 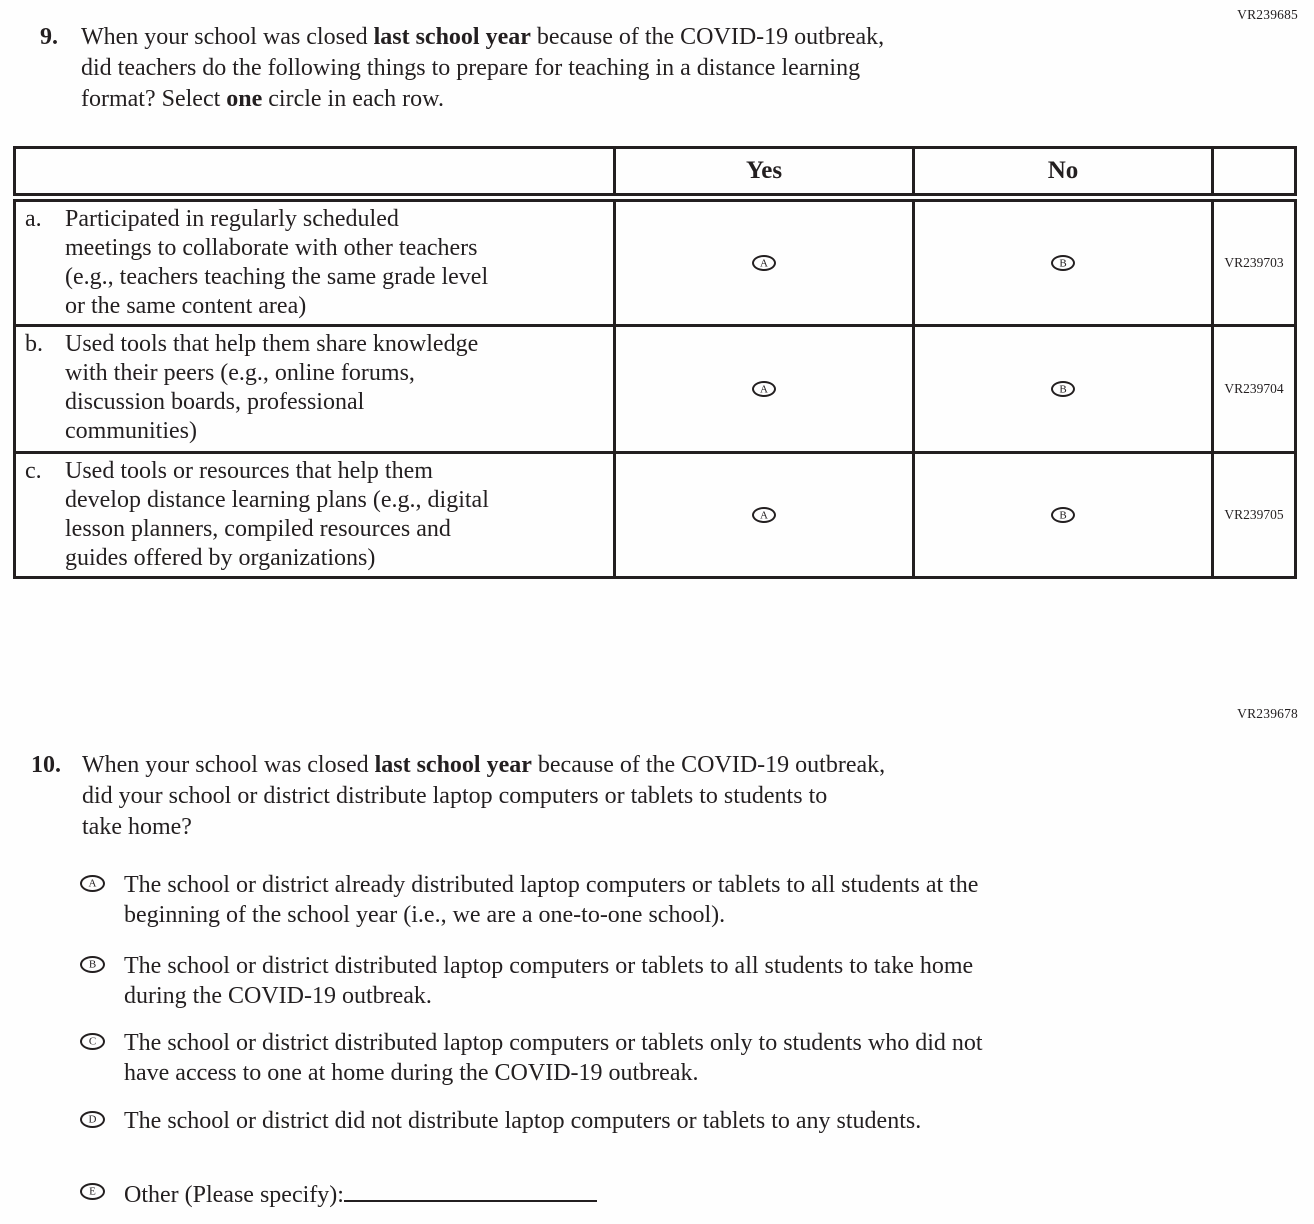 I want to click on answer-bubble-no-a: B, so click(x=1063, y=263).